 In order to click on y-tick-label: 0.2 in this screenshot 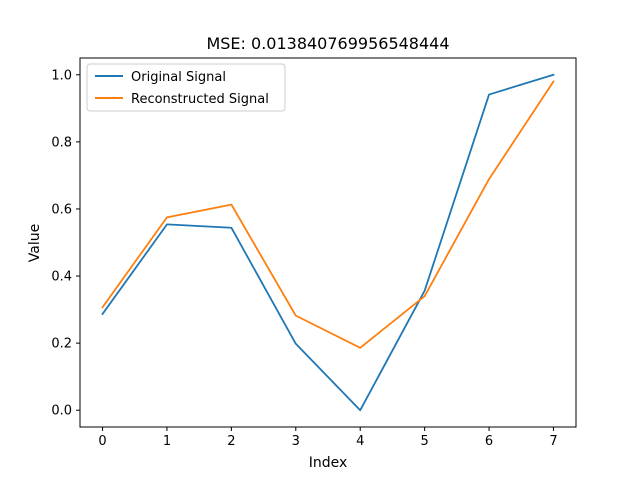, I will do `click(61, 344)`.